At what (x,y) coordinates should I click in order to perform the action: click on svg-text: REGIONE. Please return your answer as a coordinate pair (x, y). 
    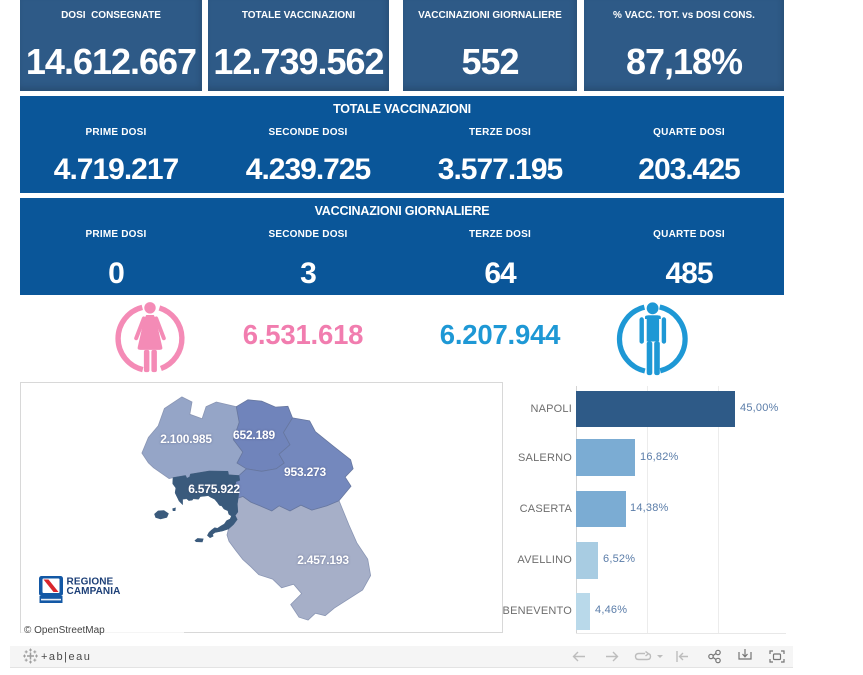
    Looking at the image, I should click on (90, 582).